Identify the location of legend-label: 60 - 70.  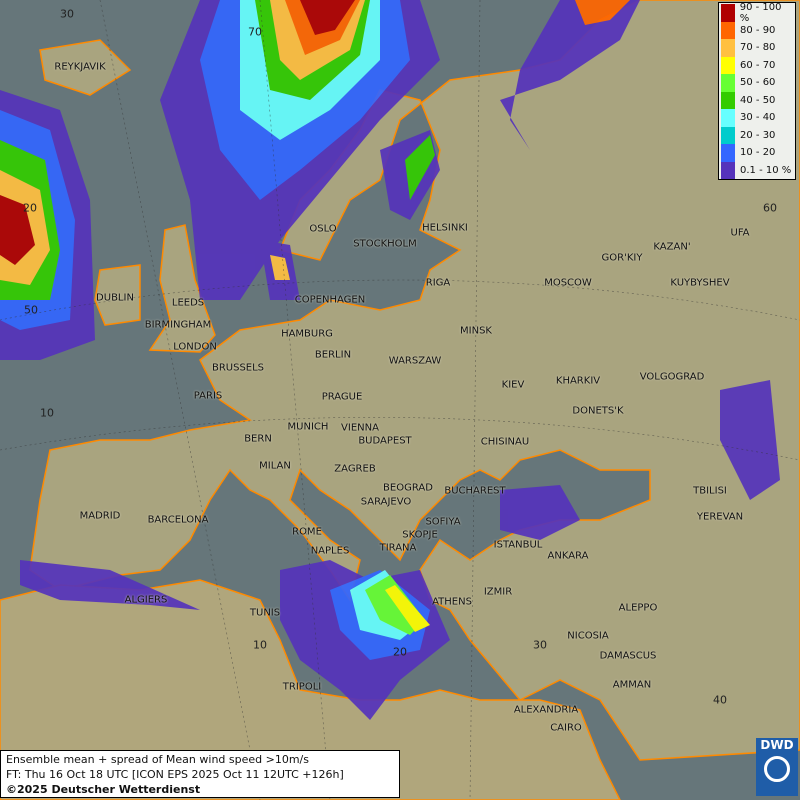
(758, 65).